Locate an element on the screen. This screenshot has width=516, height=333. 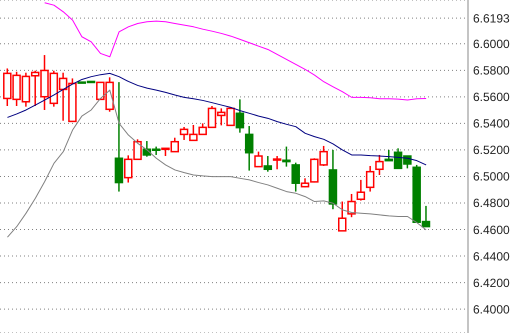
y-tick-label: 6.6000 is located at coordinates (491, 44).